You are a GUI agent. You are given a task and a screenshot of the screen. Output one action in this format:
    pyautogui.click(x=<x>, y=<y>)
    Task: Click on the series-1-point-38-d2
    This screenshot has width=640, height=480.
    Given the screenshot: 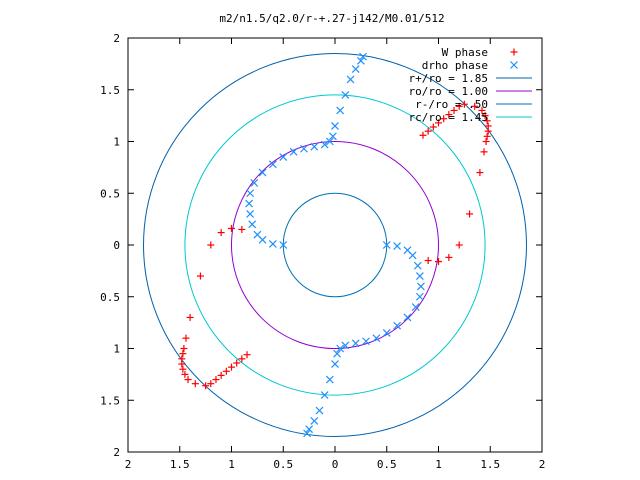 What is the action you would take?
    pyautogui.click(x=304, y=148)
    